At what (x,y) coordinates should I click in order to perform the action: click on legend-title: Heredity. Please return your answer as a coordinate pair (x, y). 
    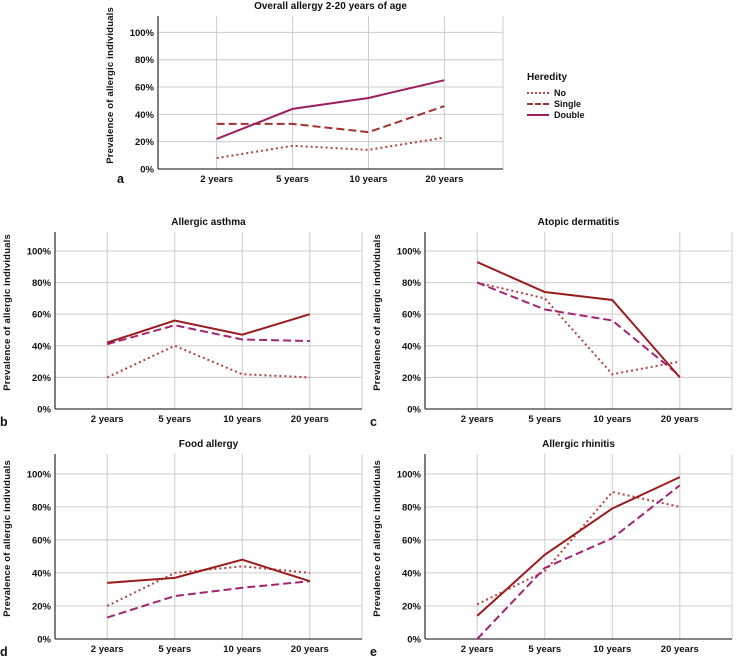
    Looking at the image, I should click on (547, 77).